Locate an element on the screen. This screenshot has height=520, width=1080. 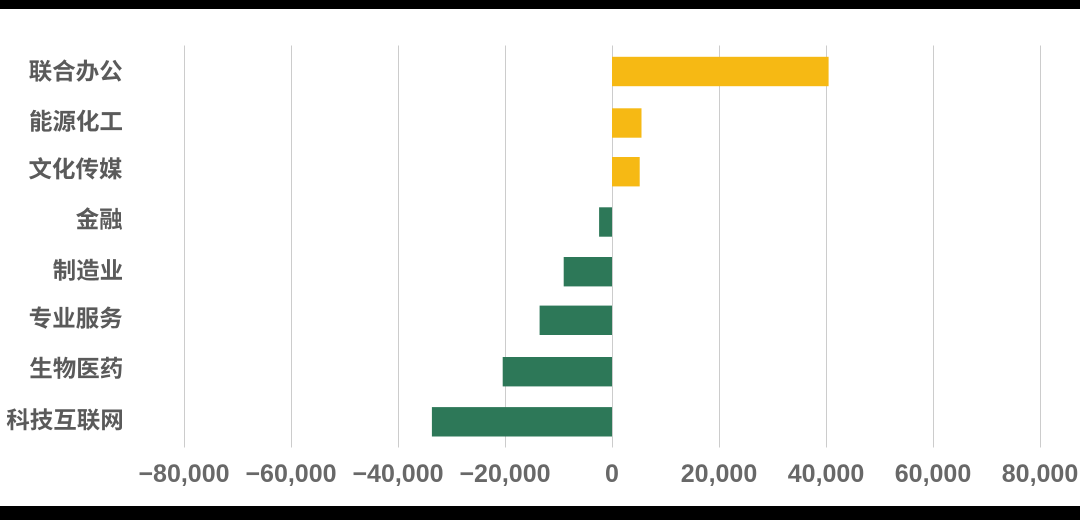
svg-text: −20,000 is located at coordinates (504, 474).